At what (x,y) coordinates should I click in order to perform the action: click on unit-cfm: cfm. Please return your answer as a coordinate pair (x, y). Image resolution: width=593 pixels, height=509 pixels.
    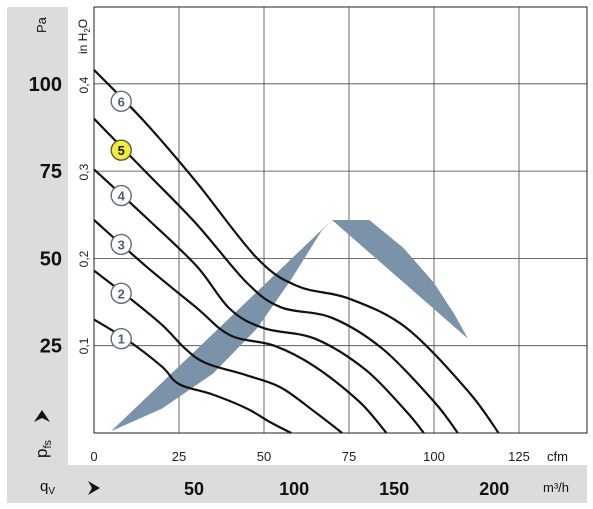
    Looking at the image, I should click on (557, 456).